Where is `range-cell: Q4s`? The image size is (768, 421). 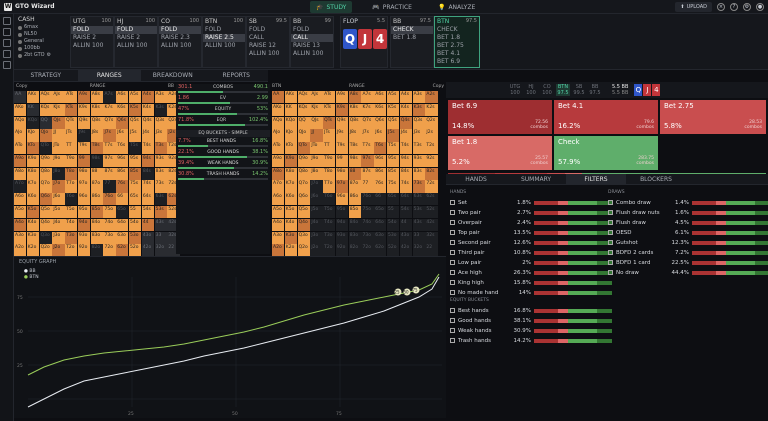
range-cell: Q4s is located at coordinates (147, 122).